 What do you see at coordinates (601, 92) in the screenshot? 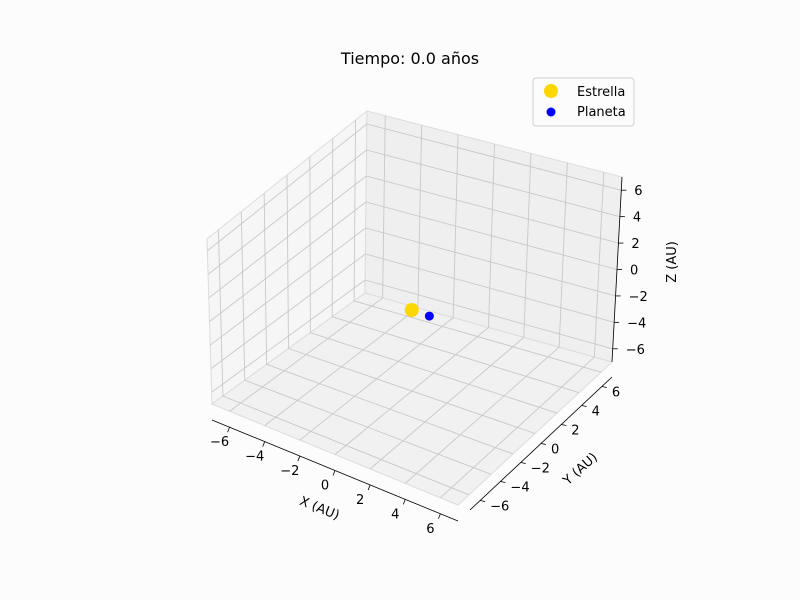
I see `legend-label-estrella: Estrella` at bounding box center [601, 92].